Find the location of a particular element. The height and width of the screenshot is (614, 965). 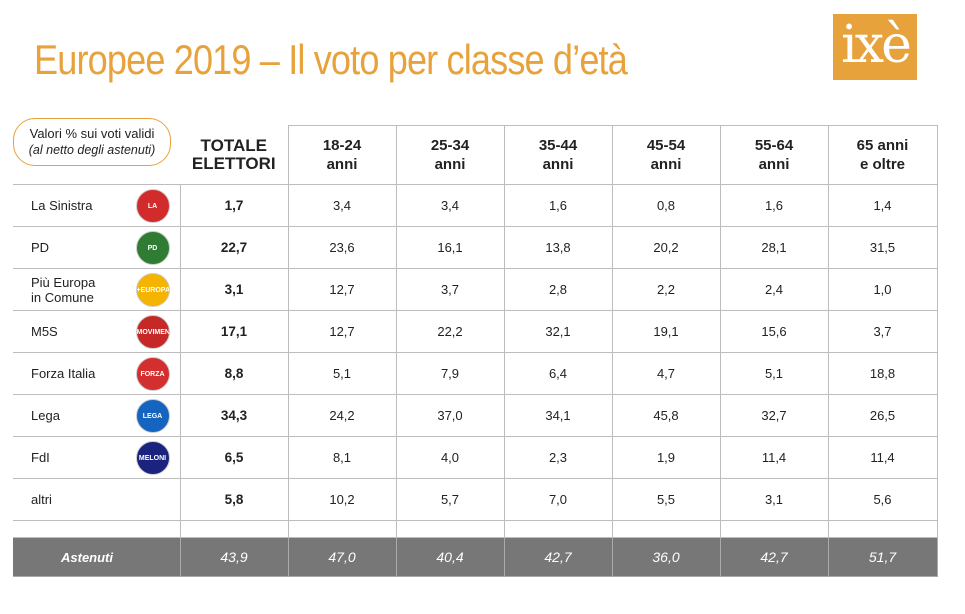

age-value: 1,0 is located at coordinates (882, 289).